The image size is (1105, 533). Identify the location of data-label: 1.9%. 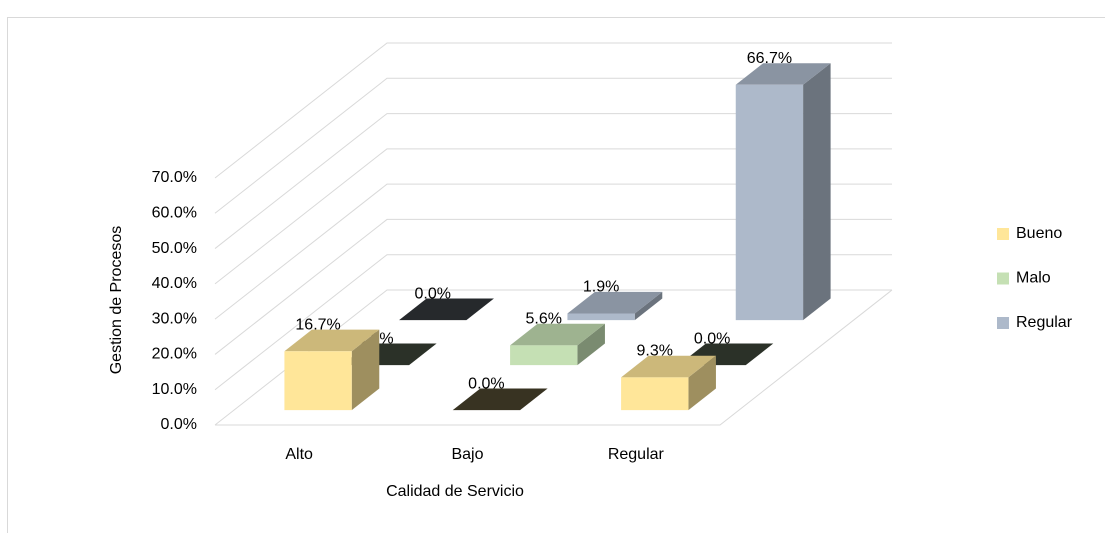
(601, 287).